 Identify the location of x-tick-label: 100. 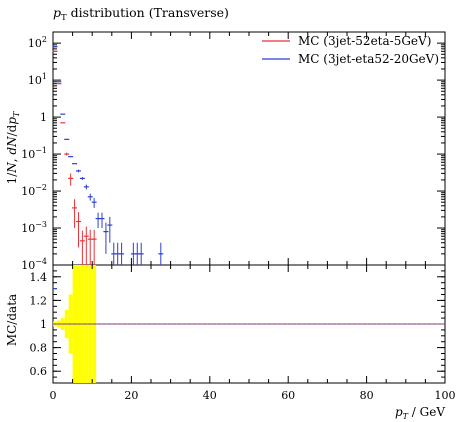
(445, 395).